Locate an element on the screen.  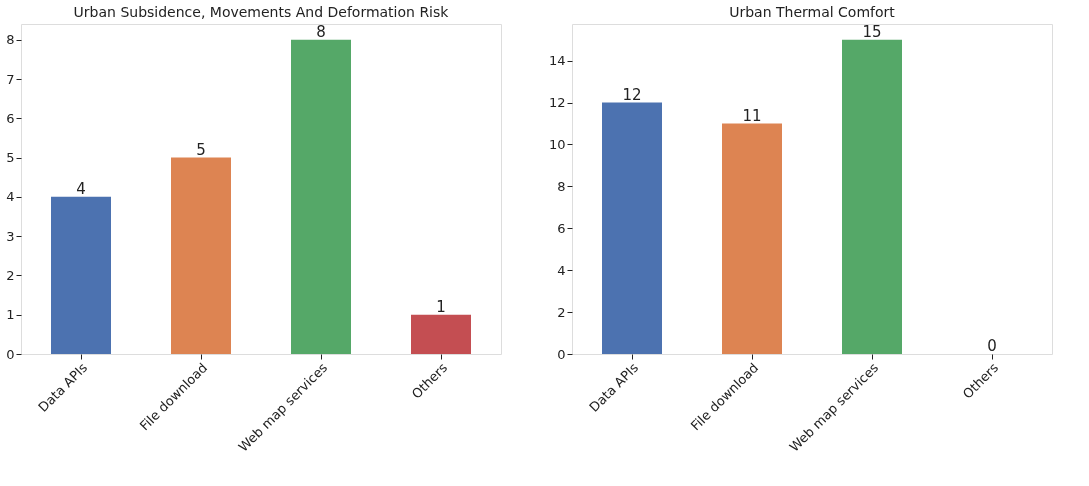
data-label: 8 is located at coordinates (321, 31).